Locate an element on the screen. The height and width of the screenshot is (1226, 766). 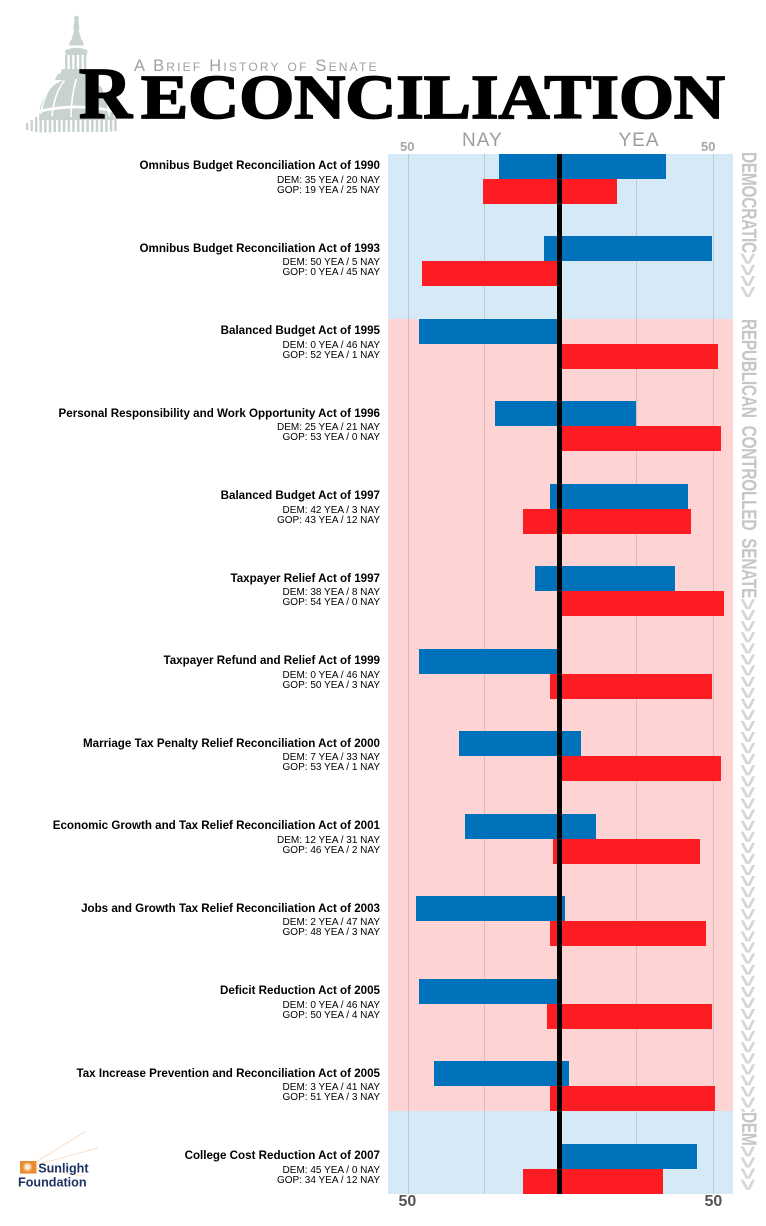
svg-text: Sunlight is located at coordinates (63, 1169).